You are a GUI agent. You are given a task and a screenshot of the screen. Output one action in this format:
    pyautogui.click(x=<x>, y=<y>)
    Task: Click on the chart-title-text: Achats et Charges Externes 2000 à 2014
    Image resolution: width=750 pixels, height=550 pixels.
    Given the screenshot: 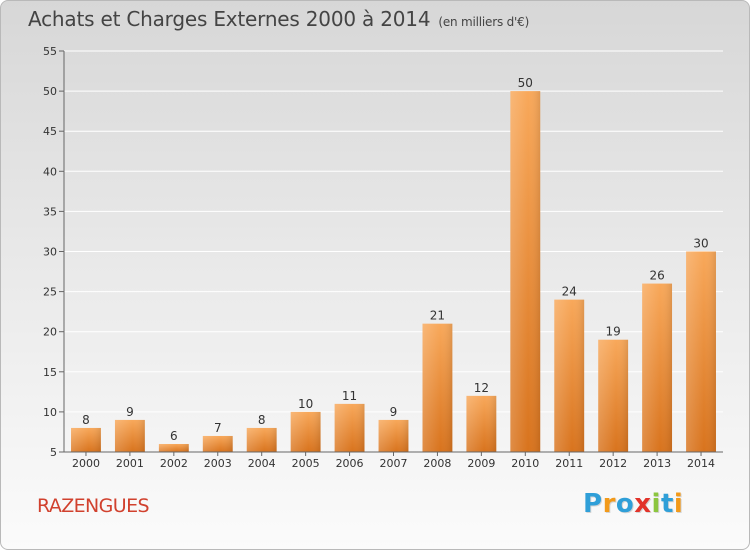 What is the action you would take?
    pyautogui.click(x=229, y=19)
    